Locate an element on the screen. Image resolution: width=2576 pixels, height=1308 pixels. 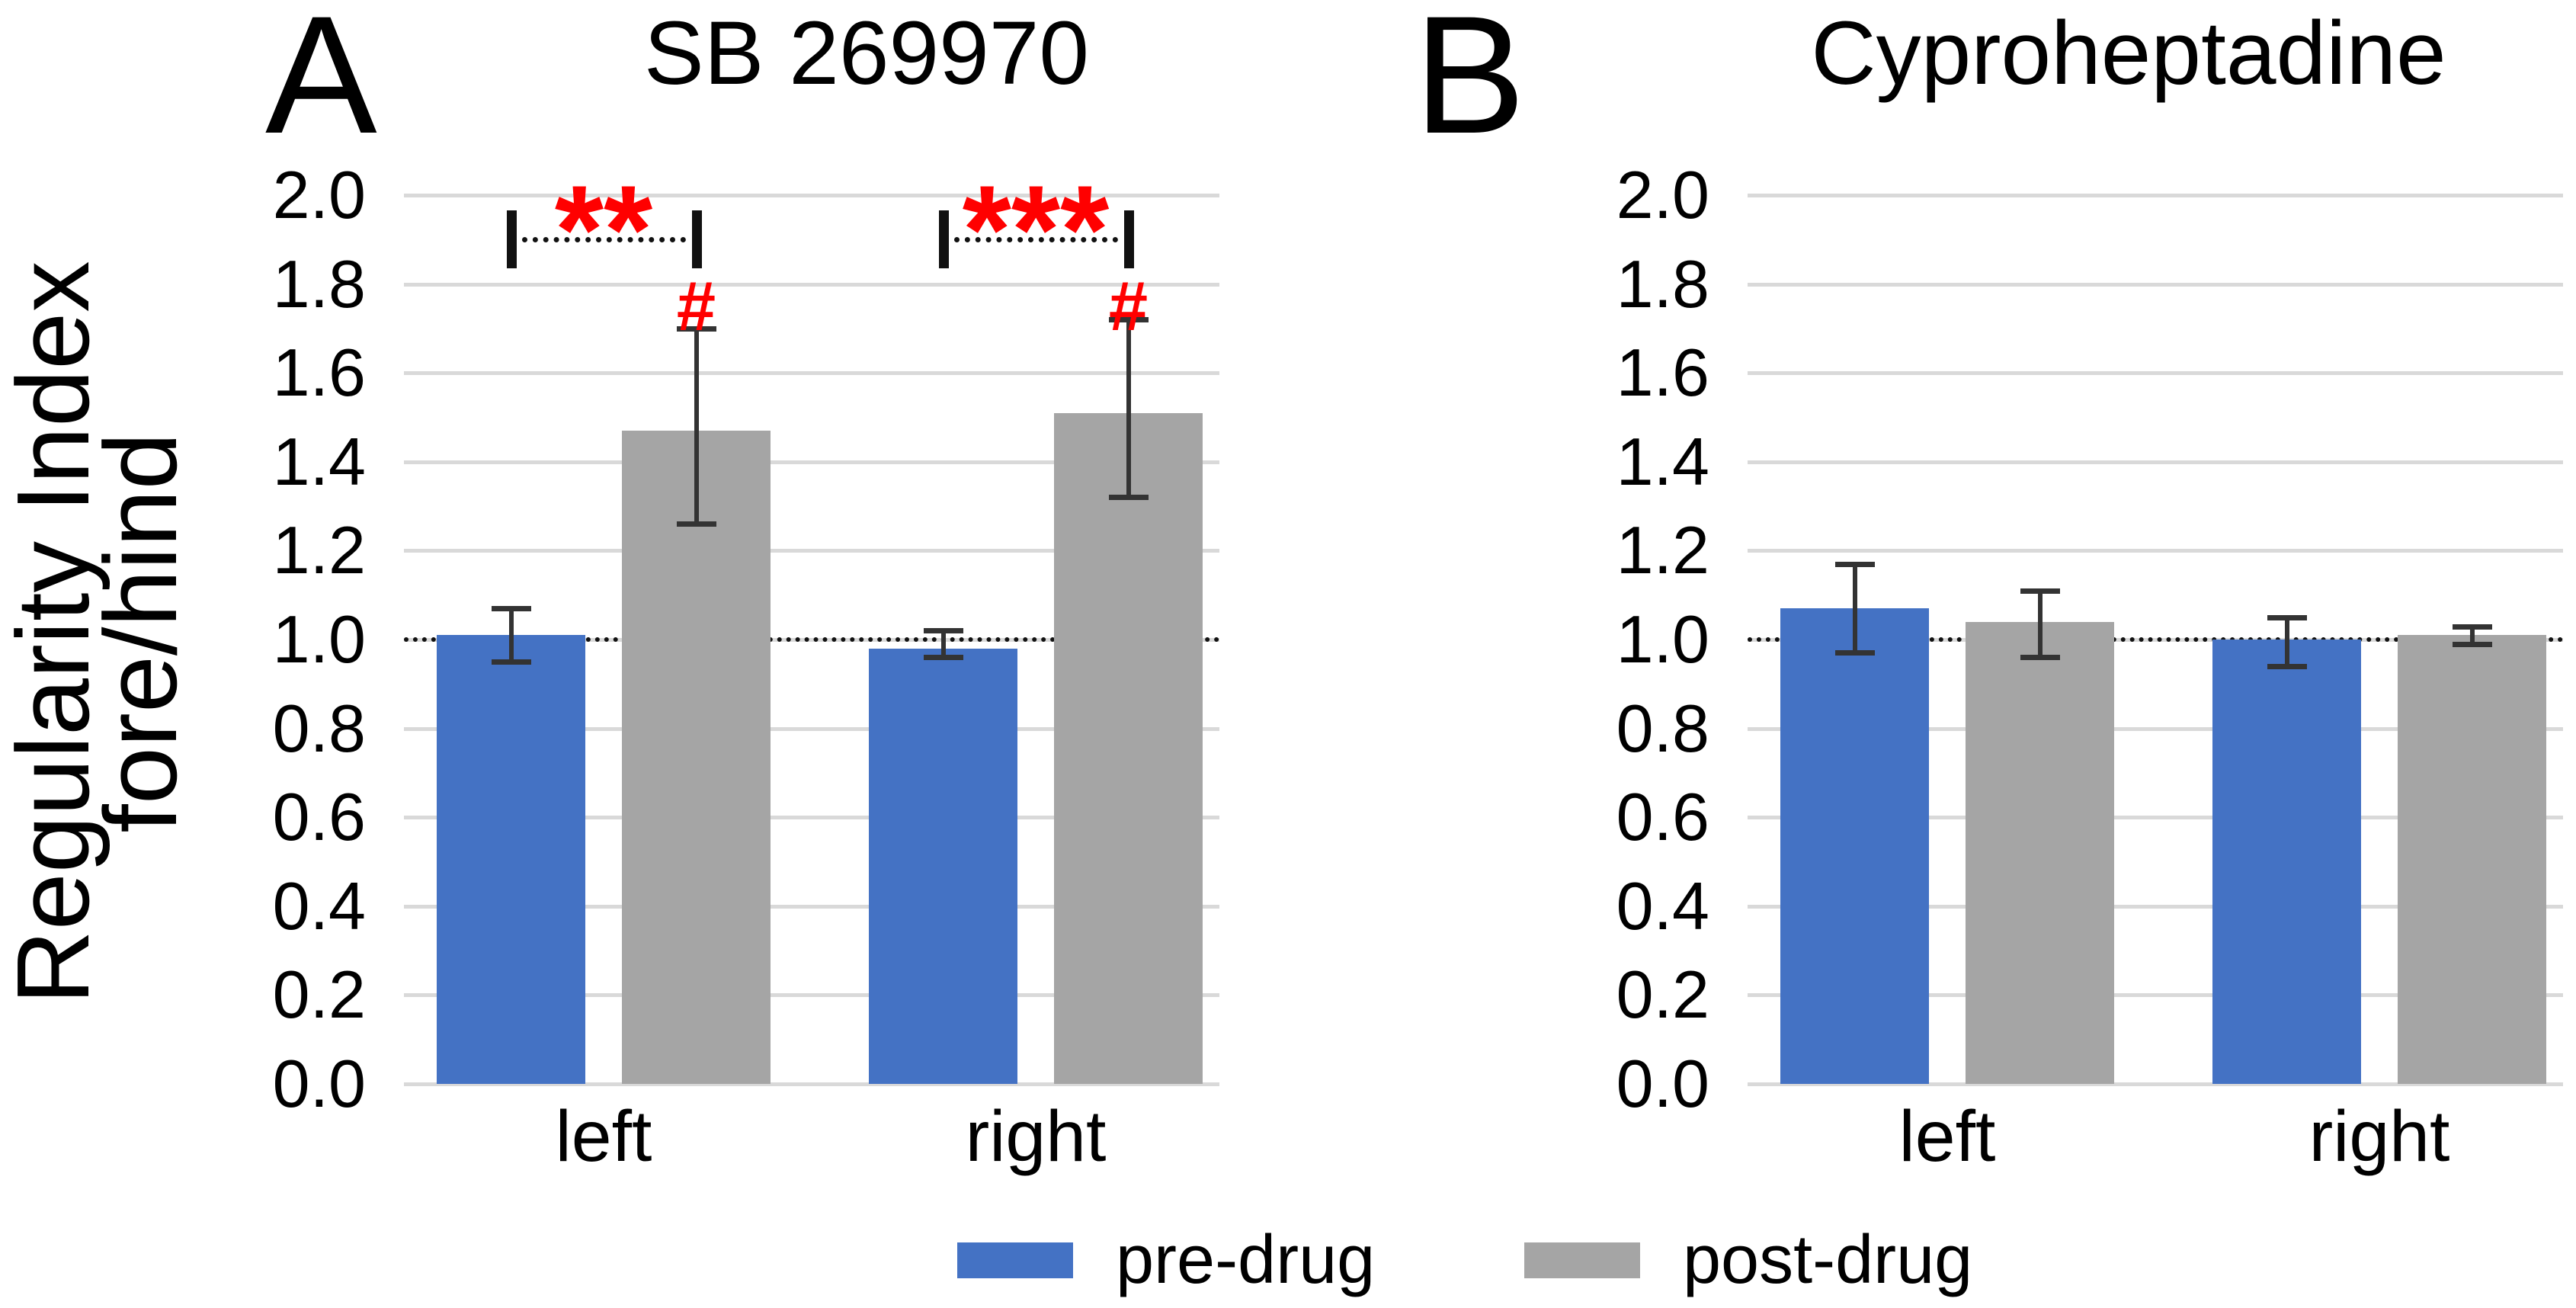
panel-a-letter: A is located at coordinates (321, 84).